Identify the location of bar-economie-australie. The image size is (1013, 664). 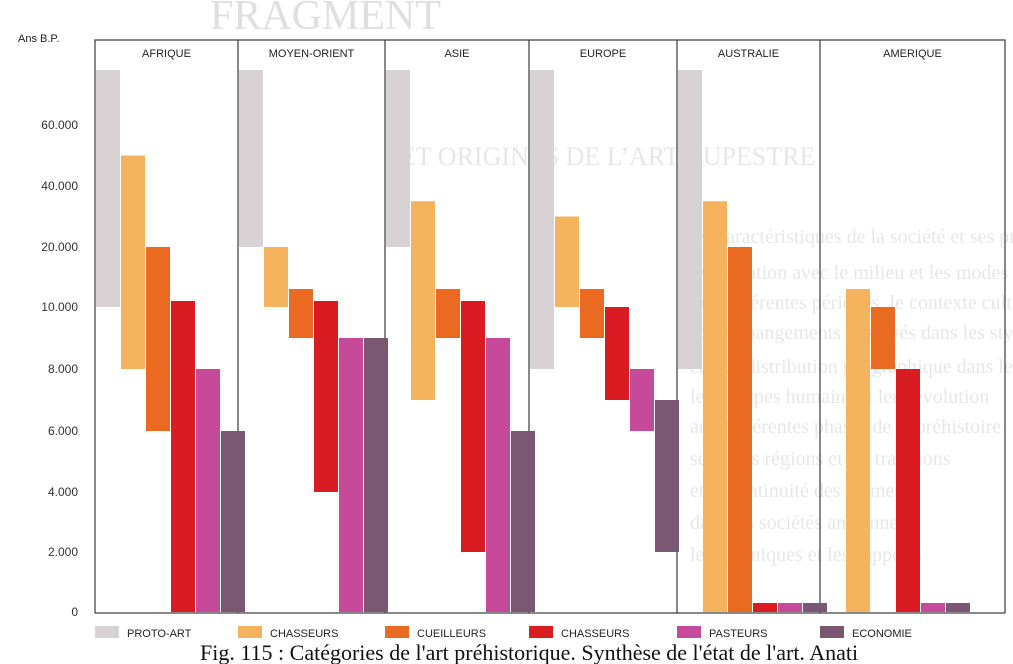
(815, 607).